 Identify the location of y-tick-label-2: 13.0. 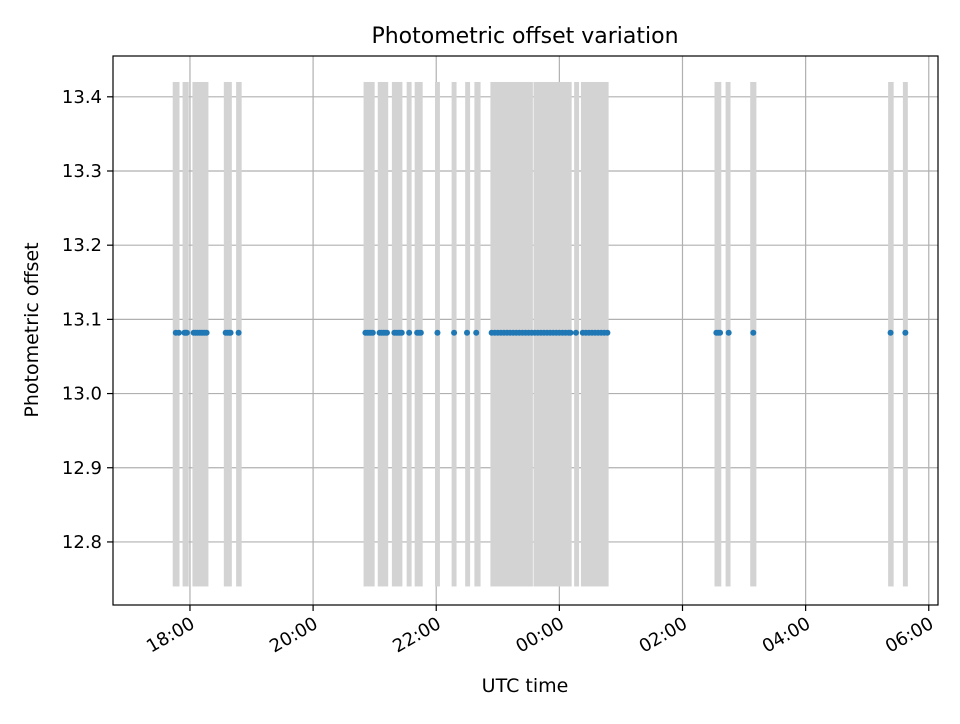
(82, 394).